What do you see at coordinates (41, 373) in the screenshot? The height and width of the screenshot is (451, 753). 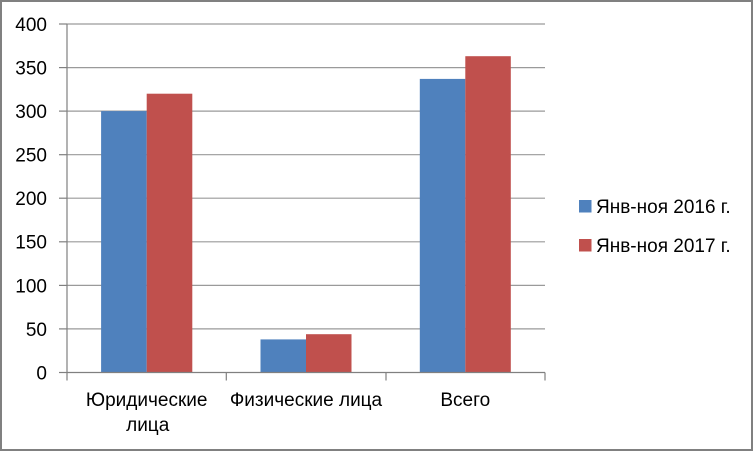 I see `svg-text: 0` at bounding box center [41, 373].